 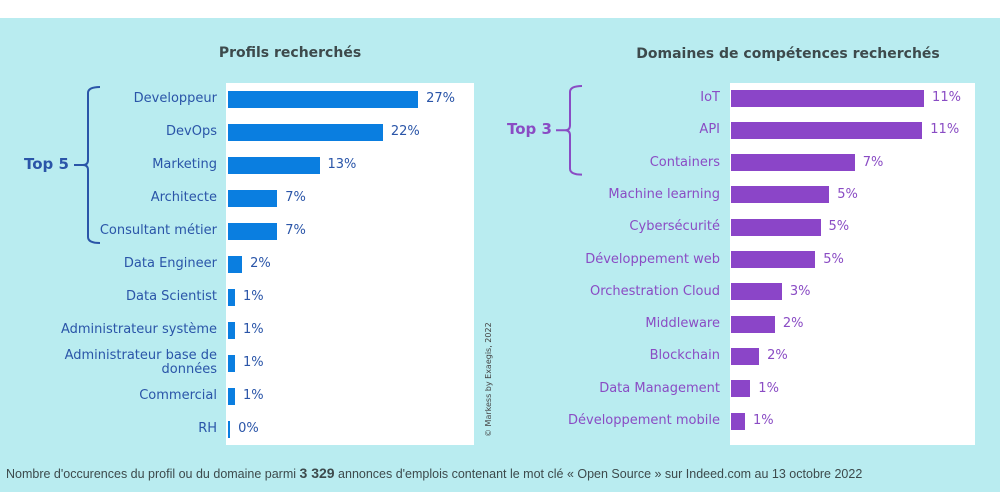 What do you see at coordinates (248, 428) in the screenshot?
I see `value-label: 0%` at bounding box center [248, 428].